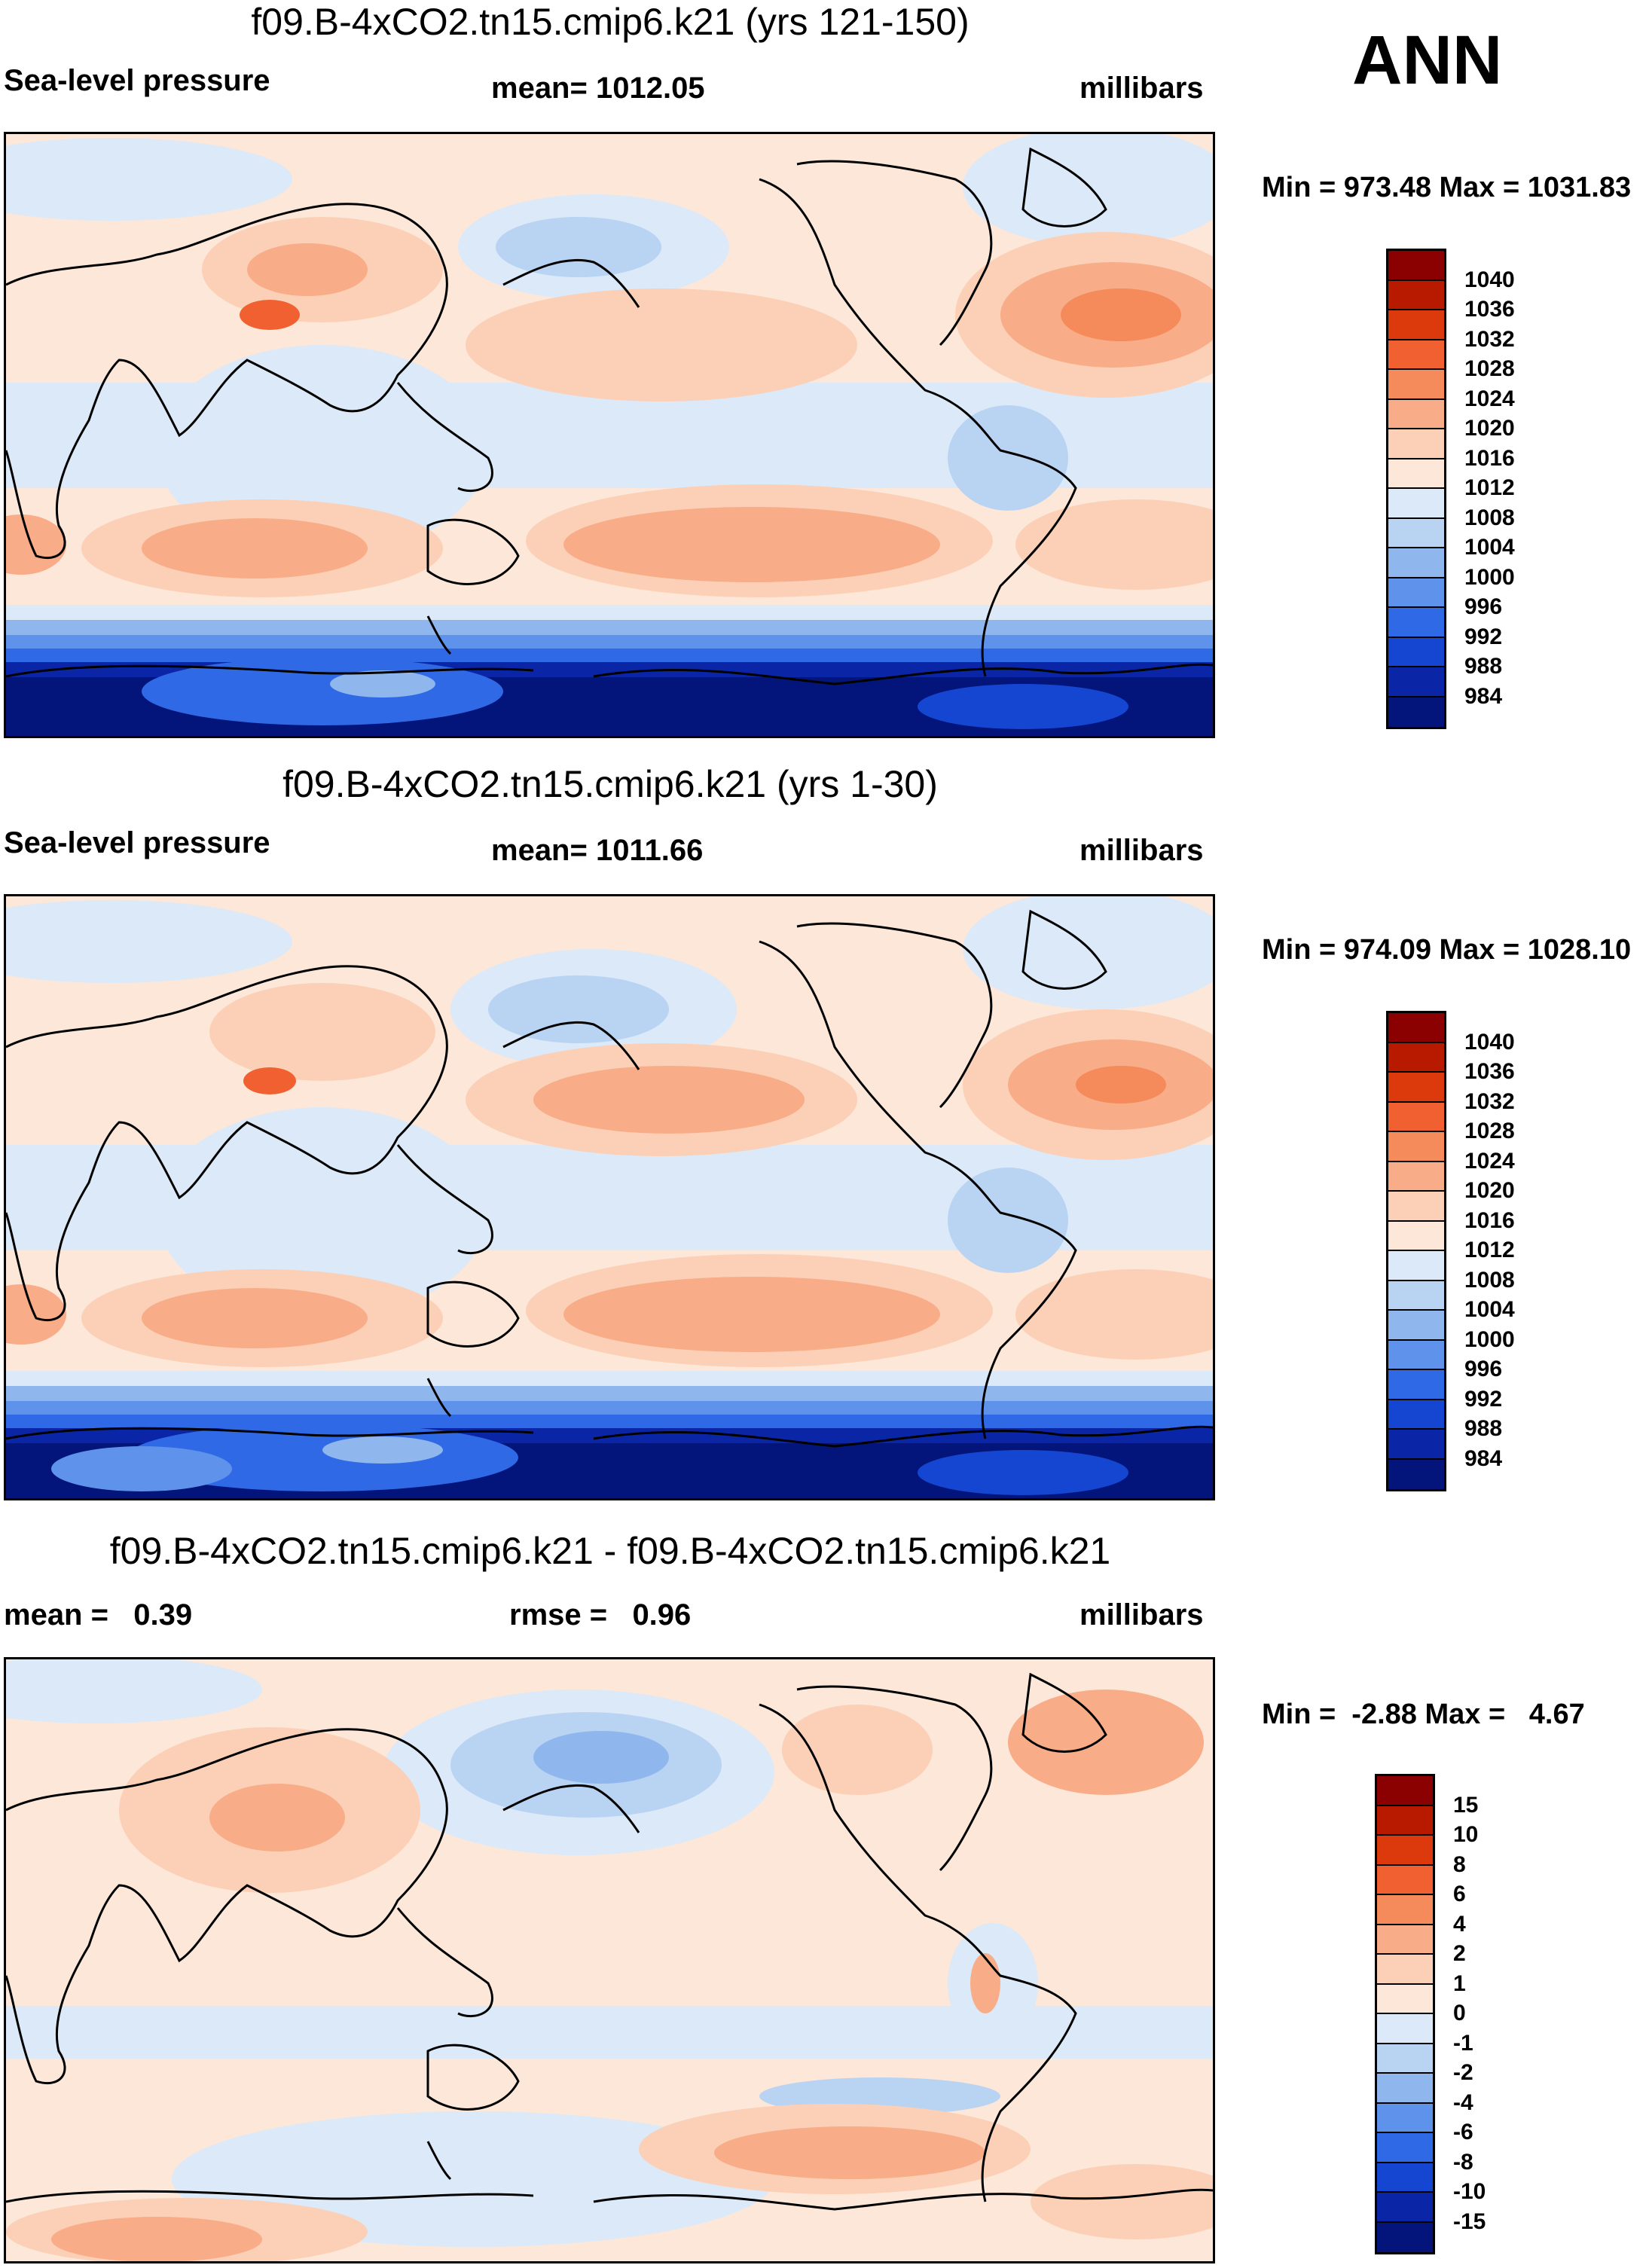 This screenshot has height=2268, width=1649. Describe the element at coordinates (1405, 2014) in the screenshot. I see `panel-3-colorbar-swatches` at that location.